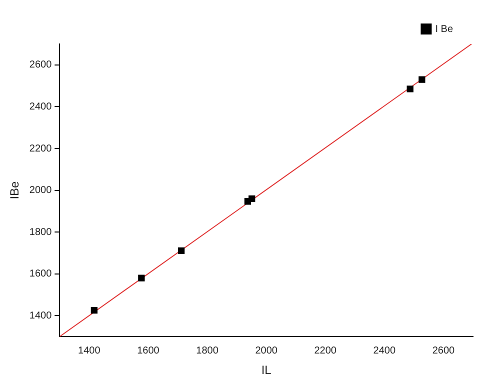 This screenshot has width=489, height=386. What do you see at coordinates (89, 350) in the screenshot?
I see `x-tick-label: 1400` at bounding box center [89, 350].